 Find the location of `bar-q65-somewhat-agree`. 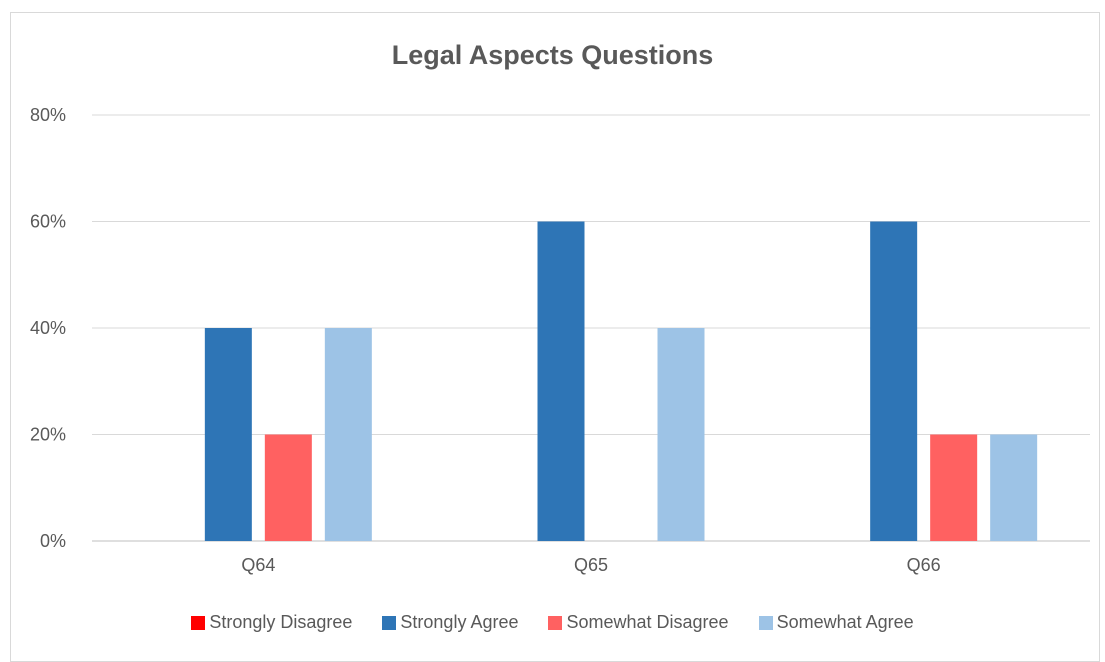

bar-q65-somewhat-agree is located at coordinates (681, 434).